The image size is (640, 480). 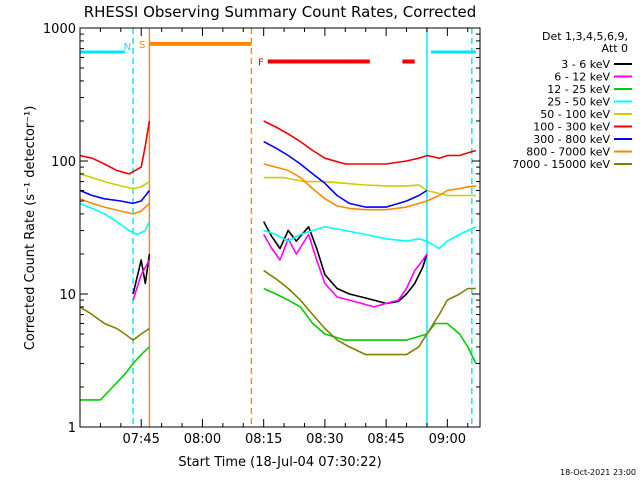 I want to click on legend-label-1: 3 - 6 keV, so click(x=585, y=64).